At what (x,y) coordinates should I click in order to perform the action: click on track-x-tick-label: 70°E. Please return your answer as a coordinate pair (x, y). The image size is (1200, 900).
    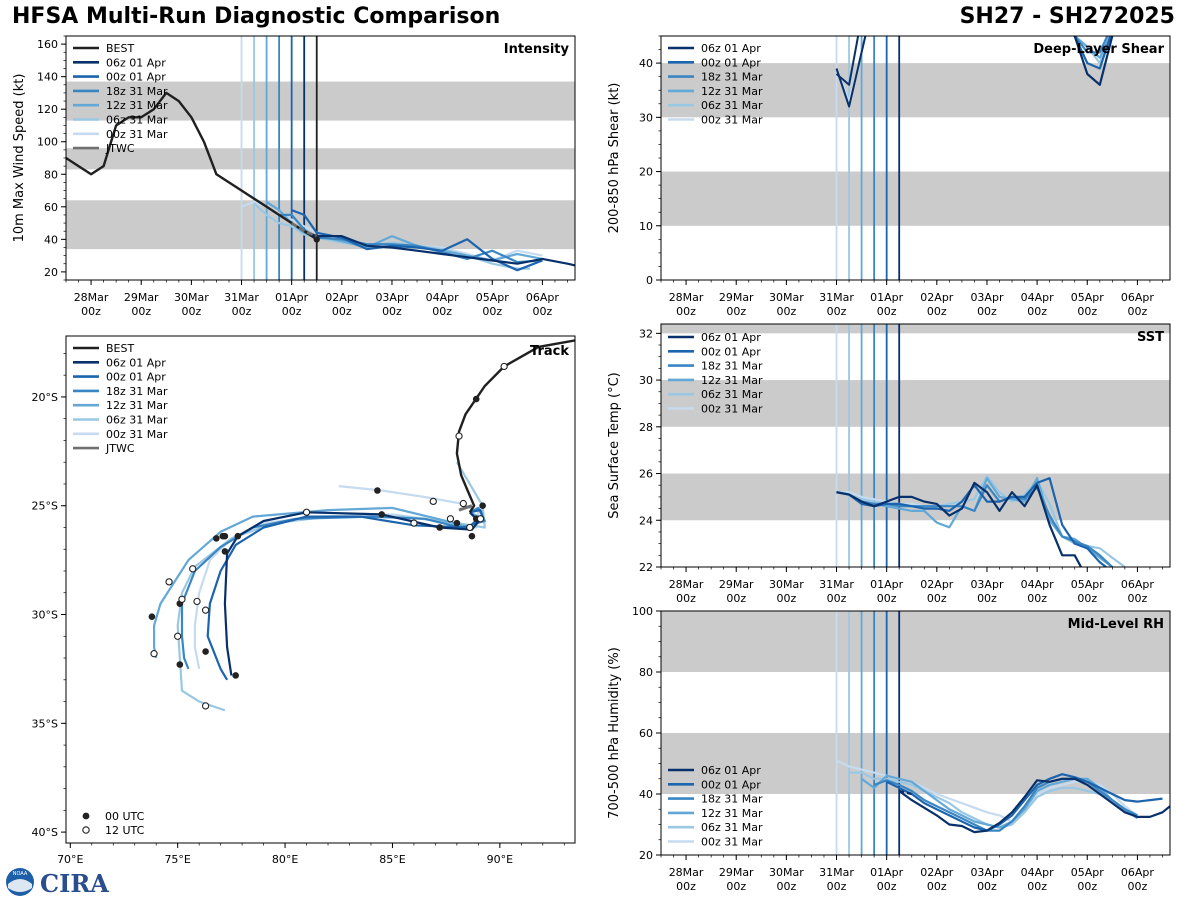
    Looking at the image, I should click on (70, 859).